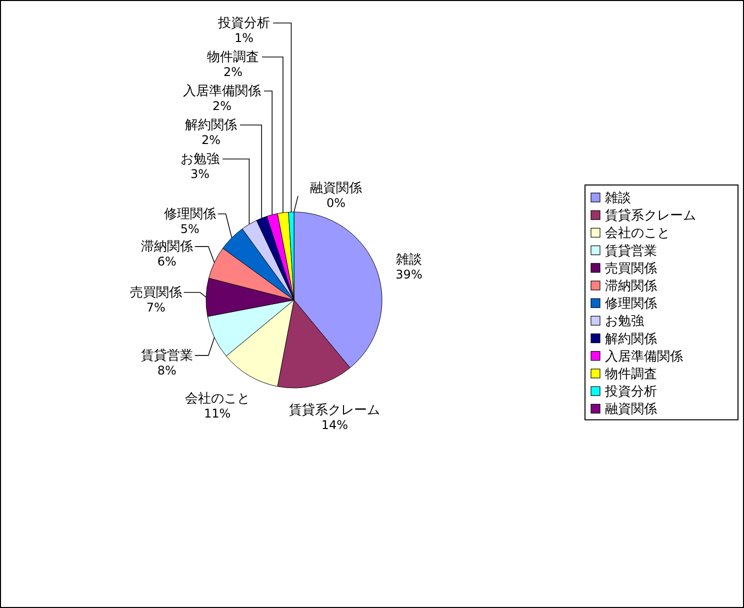 Image resolution: width=744 pixels, height=608 pixels. I want to click on slice-label: 滞納関係, so click(166, 247).